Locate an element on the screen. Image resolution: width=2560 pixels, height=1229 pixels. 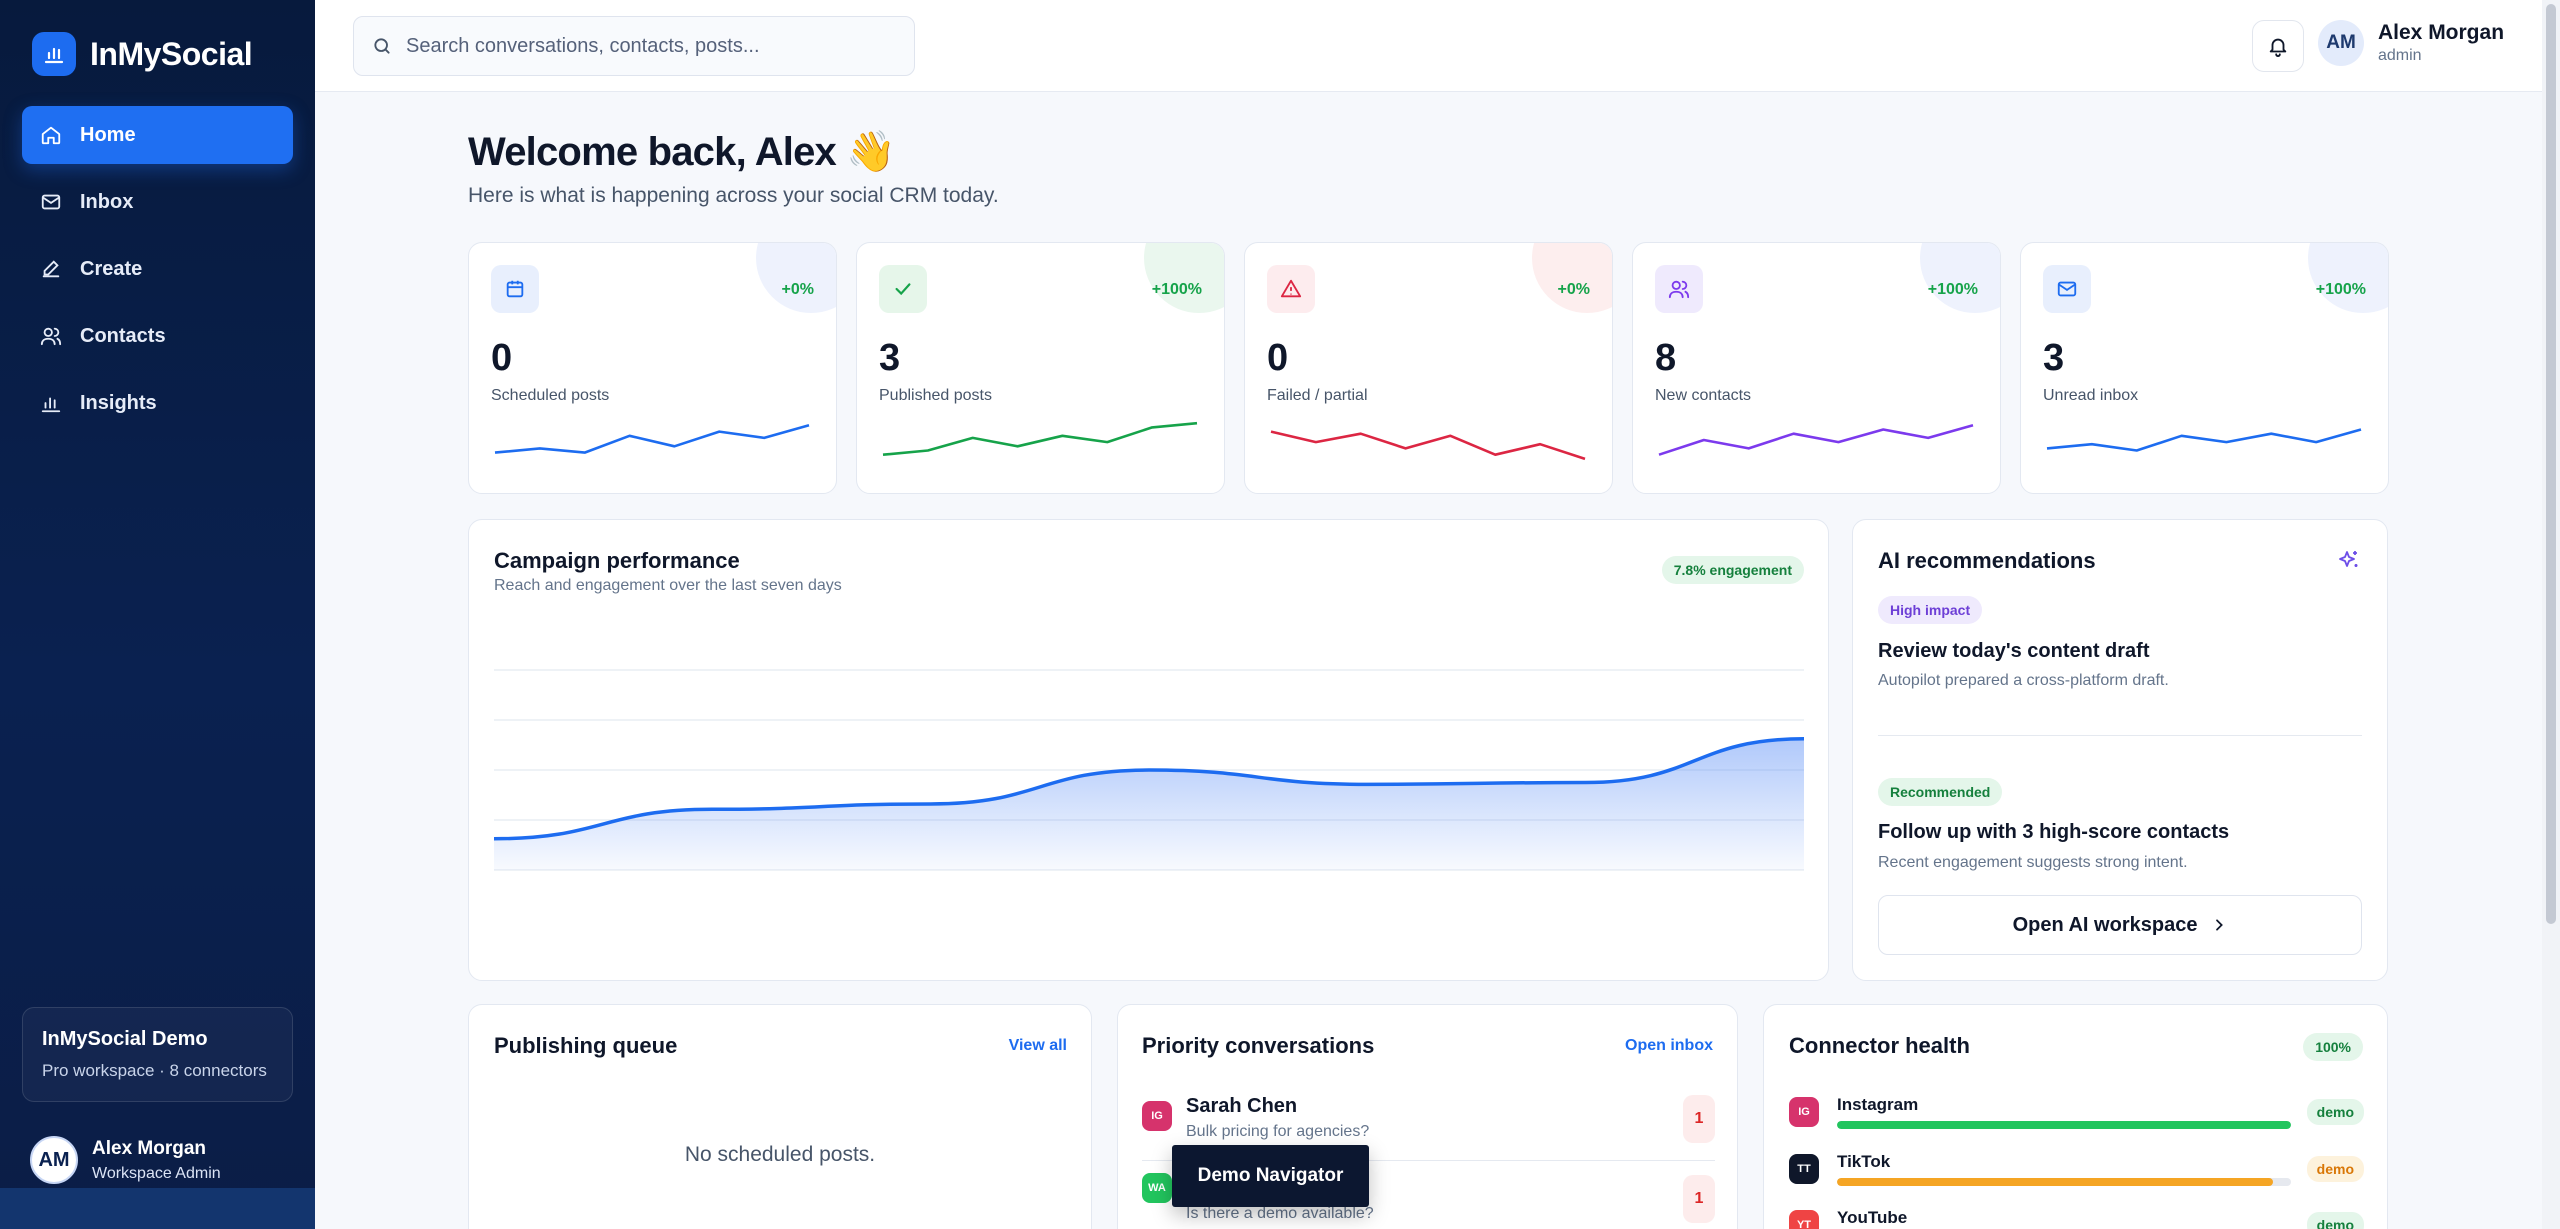
user-role: Workspace Admin is located at coordinates (156, 1173).